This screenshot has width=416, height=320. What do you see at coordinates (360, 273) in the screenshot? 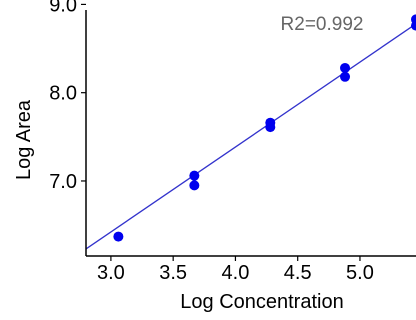
I see `x-tick-label: 5.0` at bounding box center [360, 273].